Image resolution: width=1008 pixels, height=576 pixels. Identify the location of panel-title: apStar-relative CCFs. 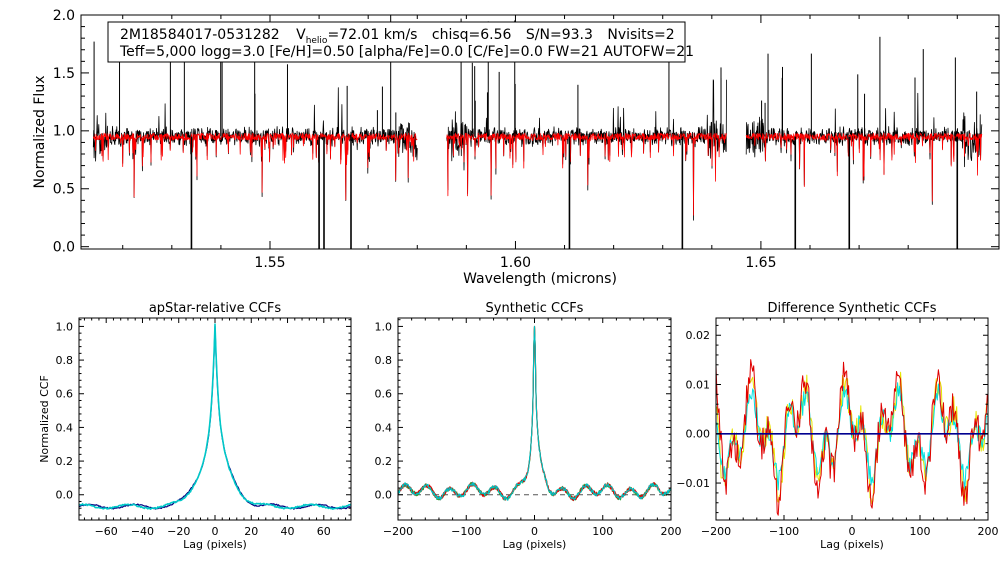
(215, 308).